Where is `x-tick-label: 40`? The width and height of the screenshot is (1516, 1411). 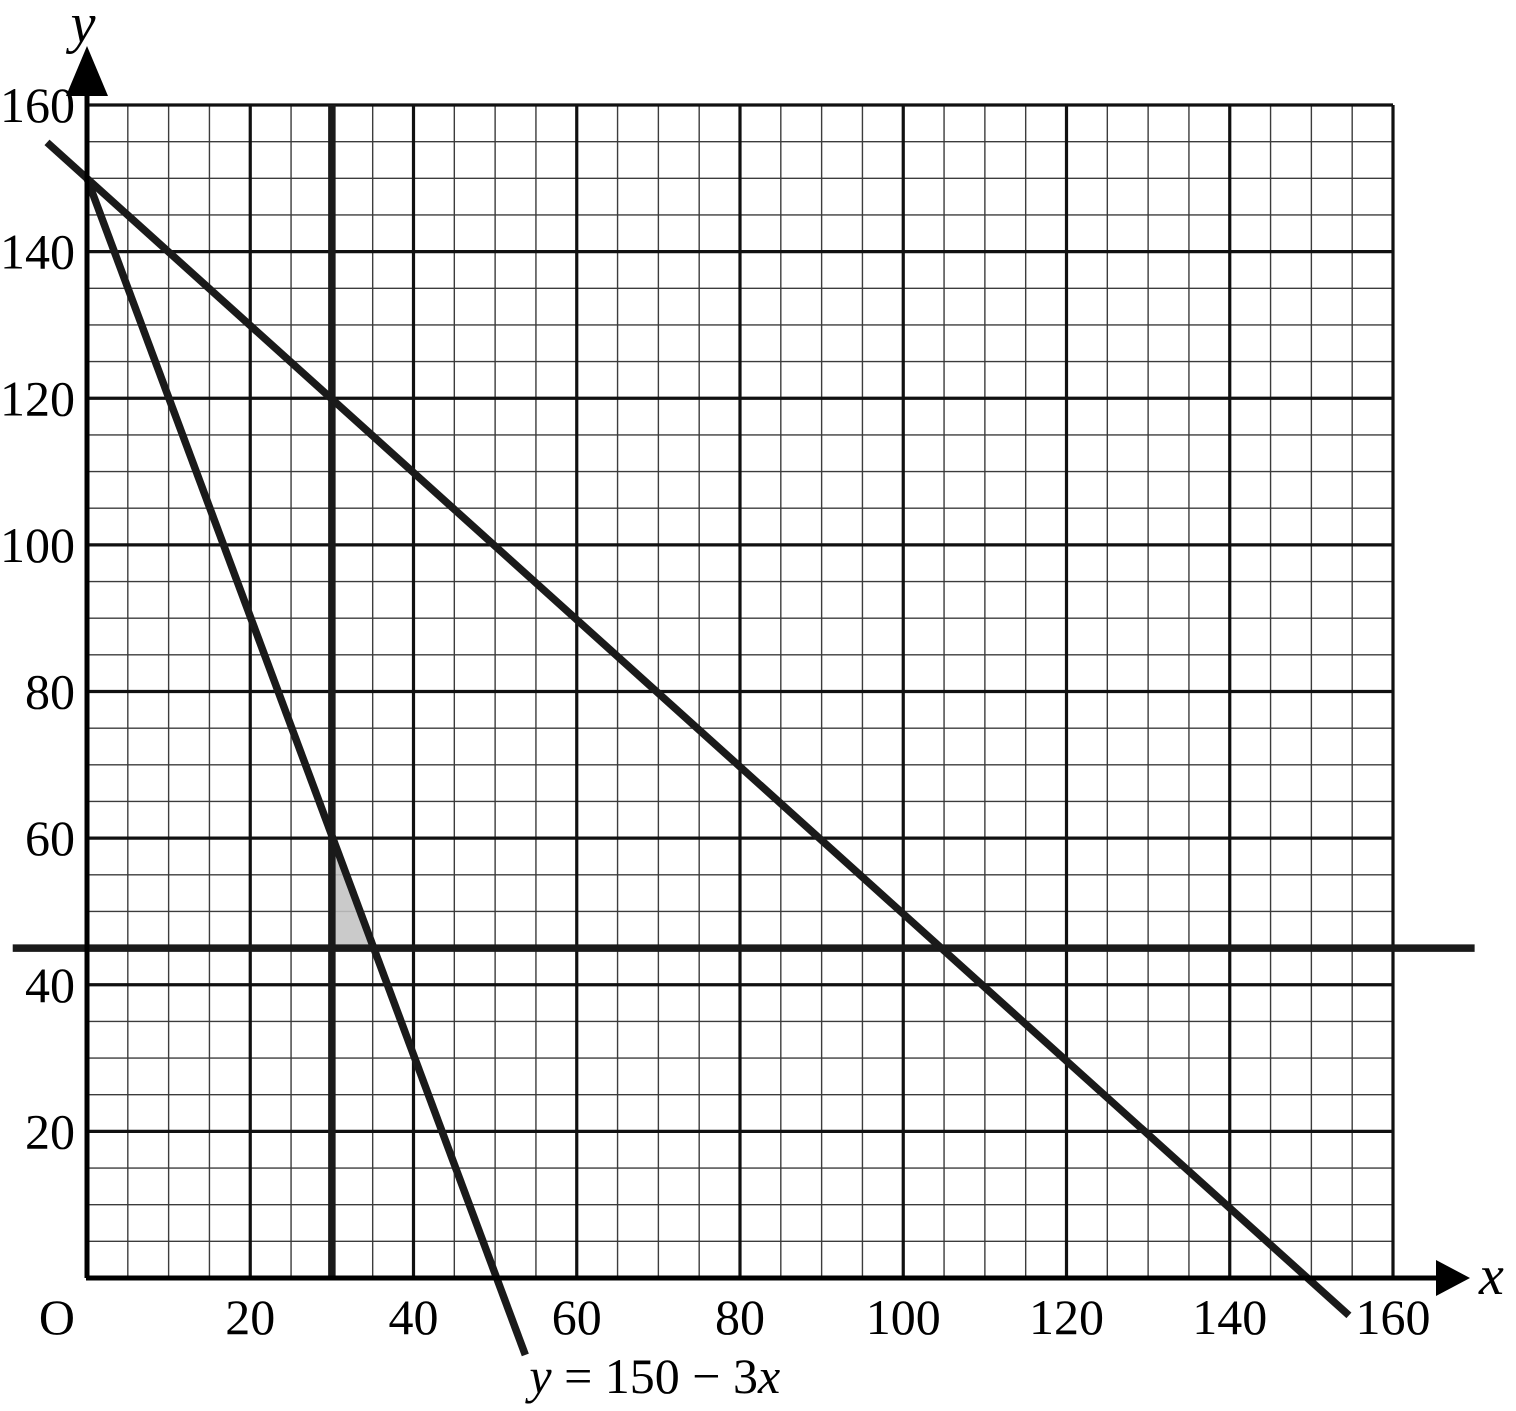
x-tick-label: 40 is located at coordinates (414, 1317).